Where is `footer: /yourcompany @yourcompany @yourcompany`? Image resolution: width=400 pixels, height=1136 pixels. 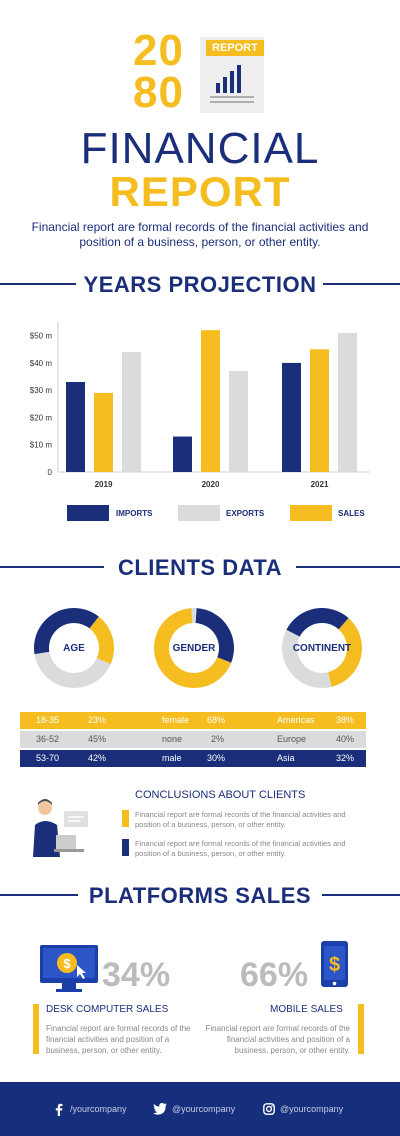
footer: /yourcompany @yourcompany @yourcompany is located at coordinates (200, 1109).